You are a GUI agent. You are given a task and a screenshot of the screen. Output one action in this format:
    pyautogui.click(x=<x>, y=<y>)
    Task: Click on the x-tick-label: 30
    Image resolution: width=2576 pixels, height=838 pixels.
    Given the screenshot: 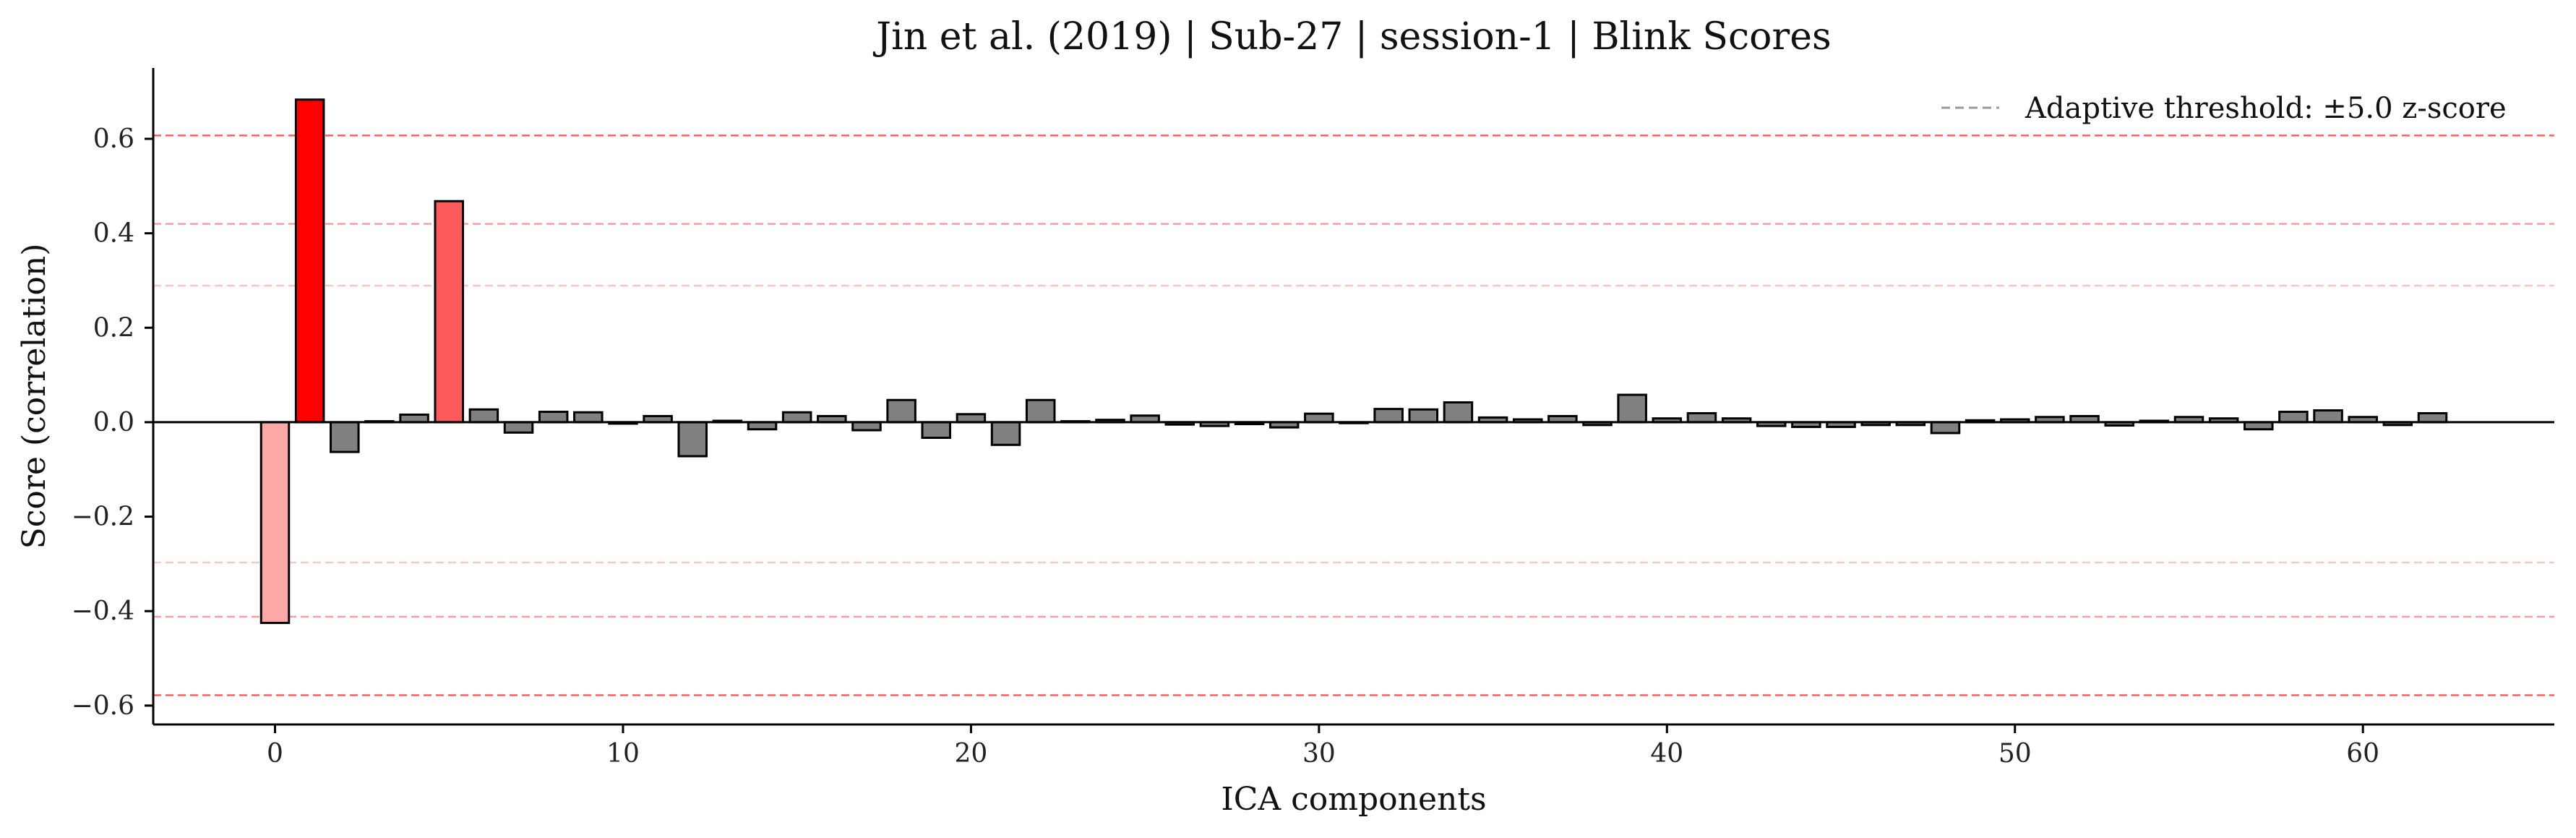 What is the action you would take?
    pyautogui.click(x=1319, y=754)
    